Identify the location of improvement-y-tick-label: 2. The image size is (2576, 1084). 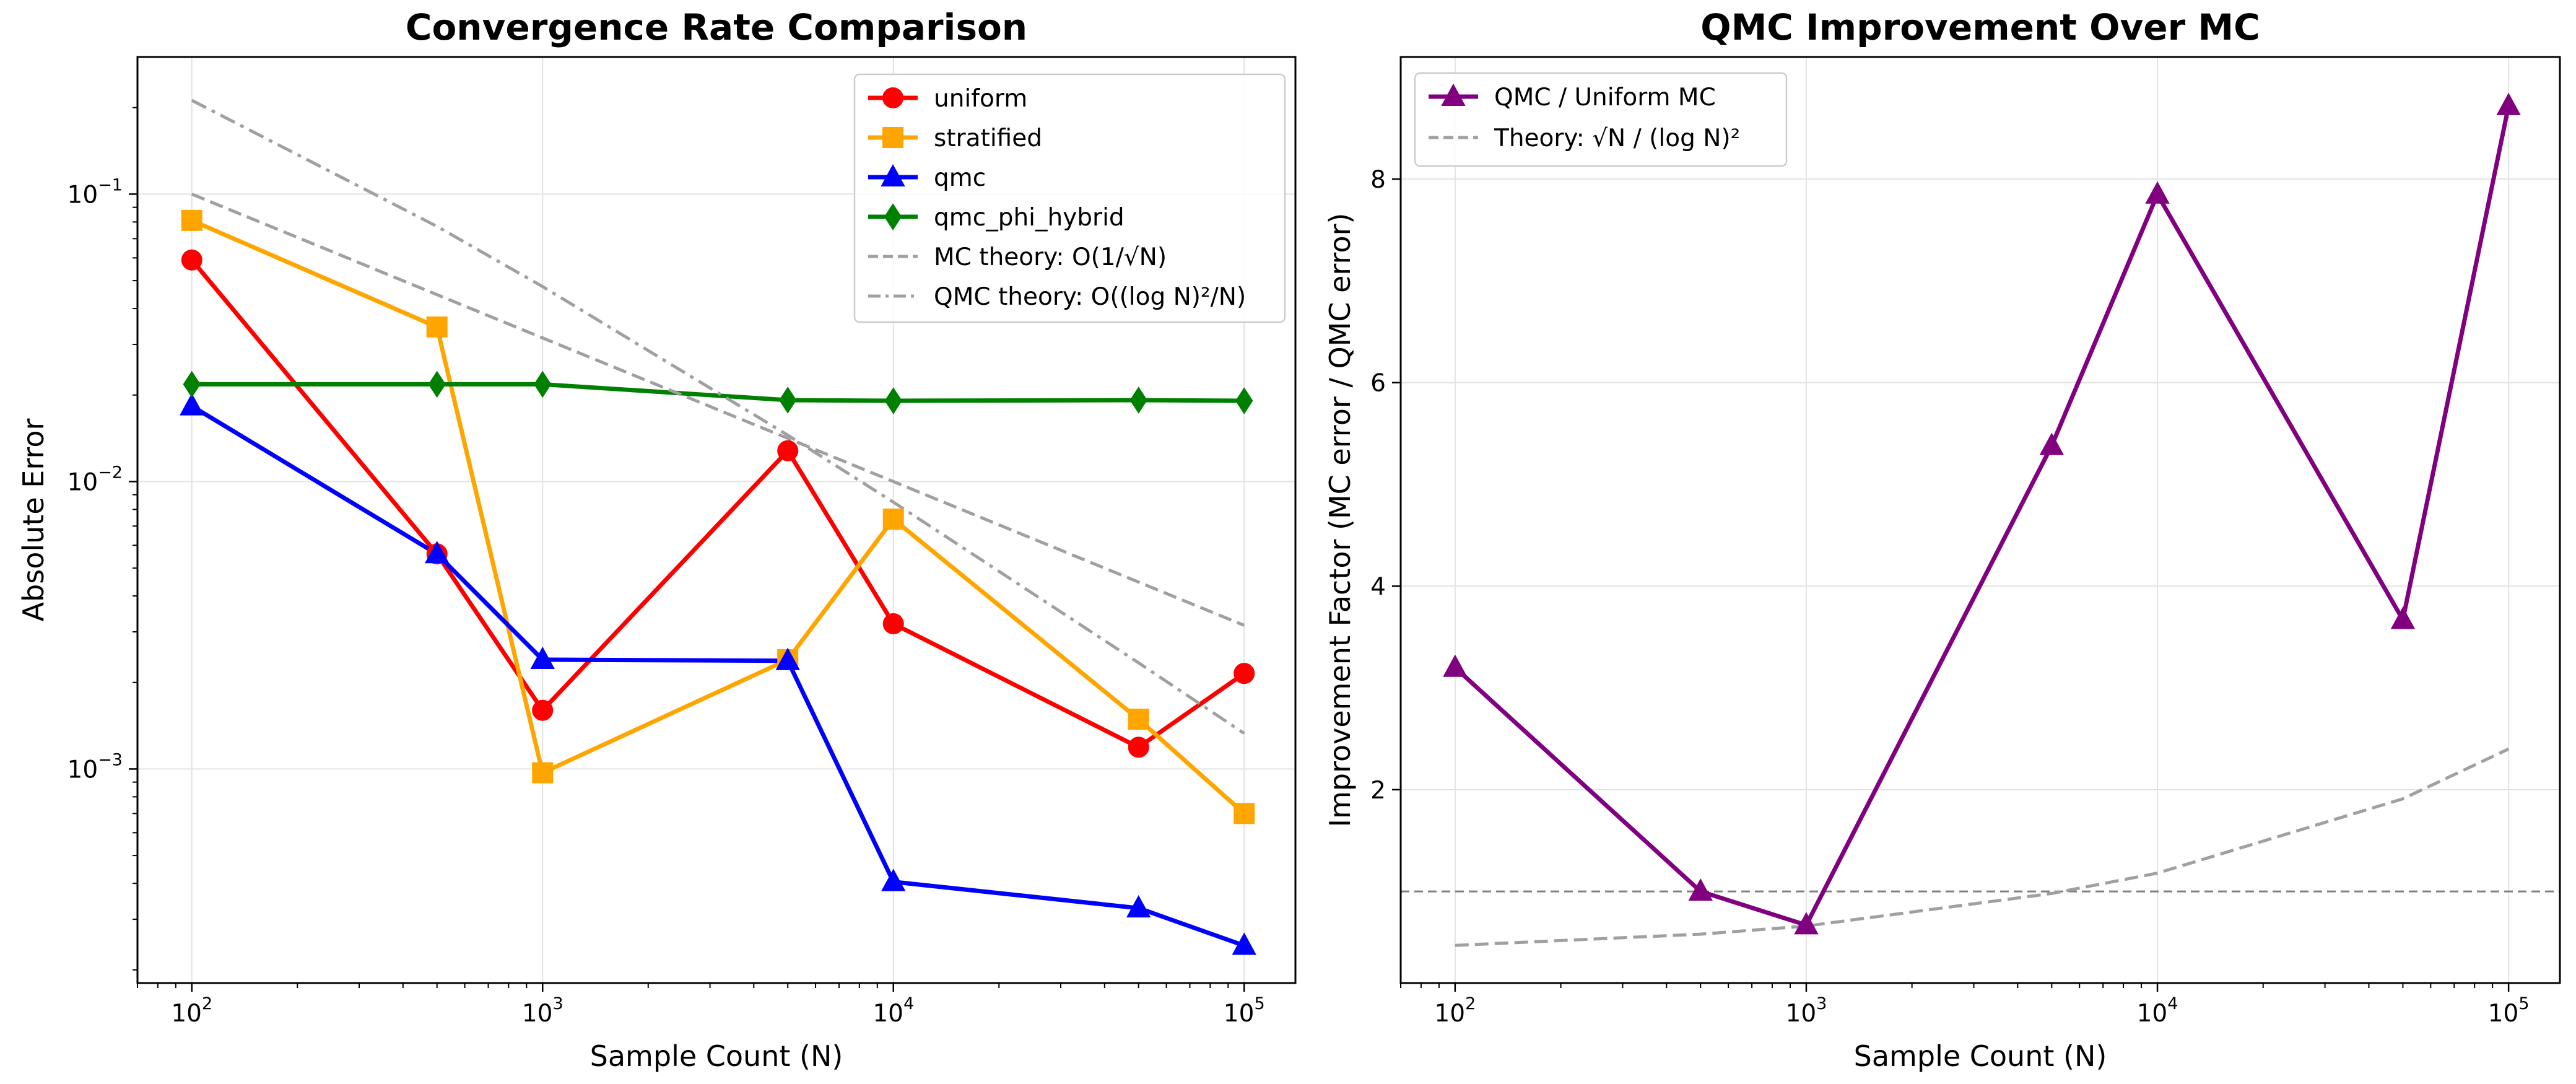
(1378, 791).